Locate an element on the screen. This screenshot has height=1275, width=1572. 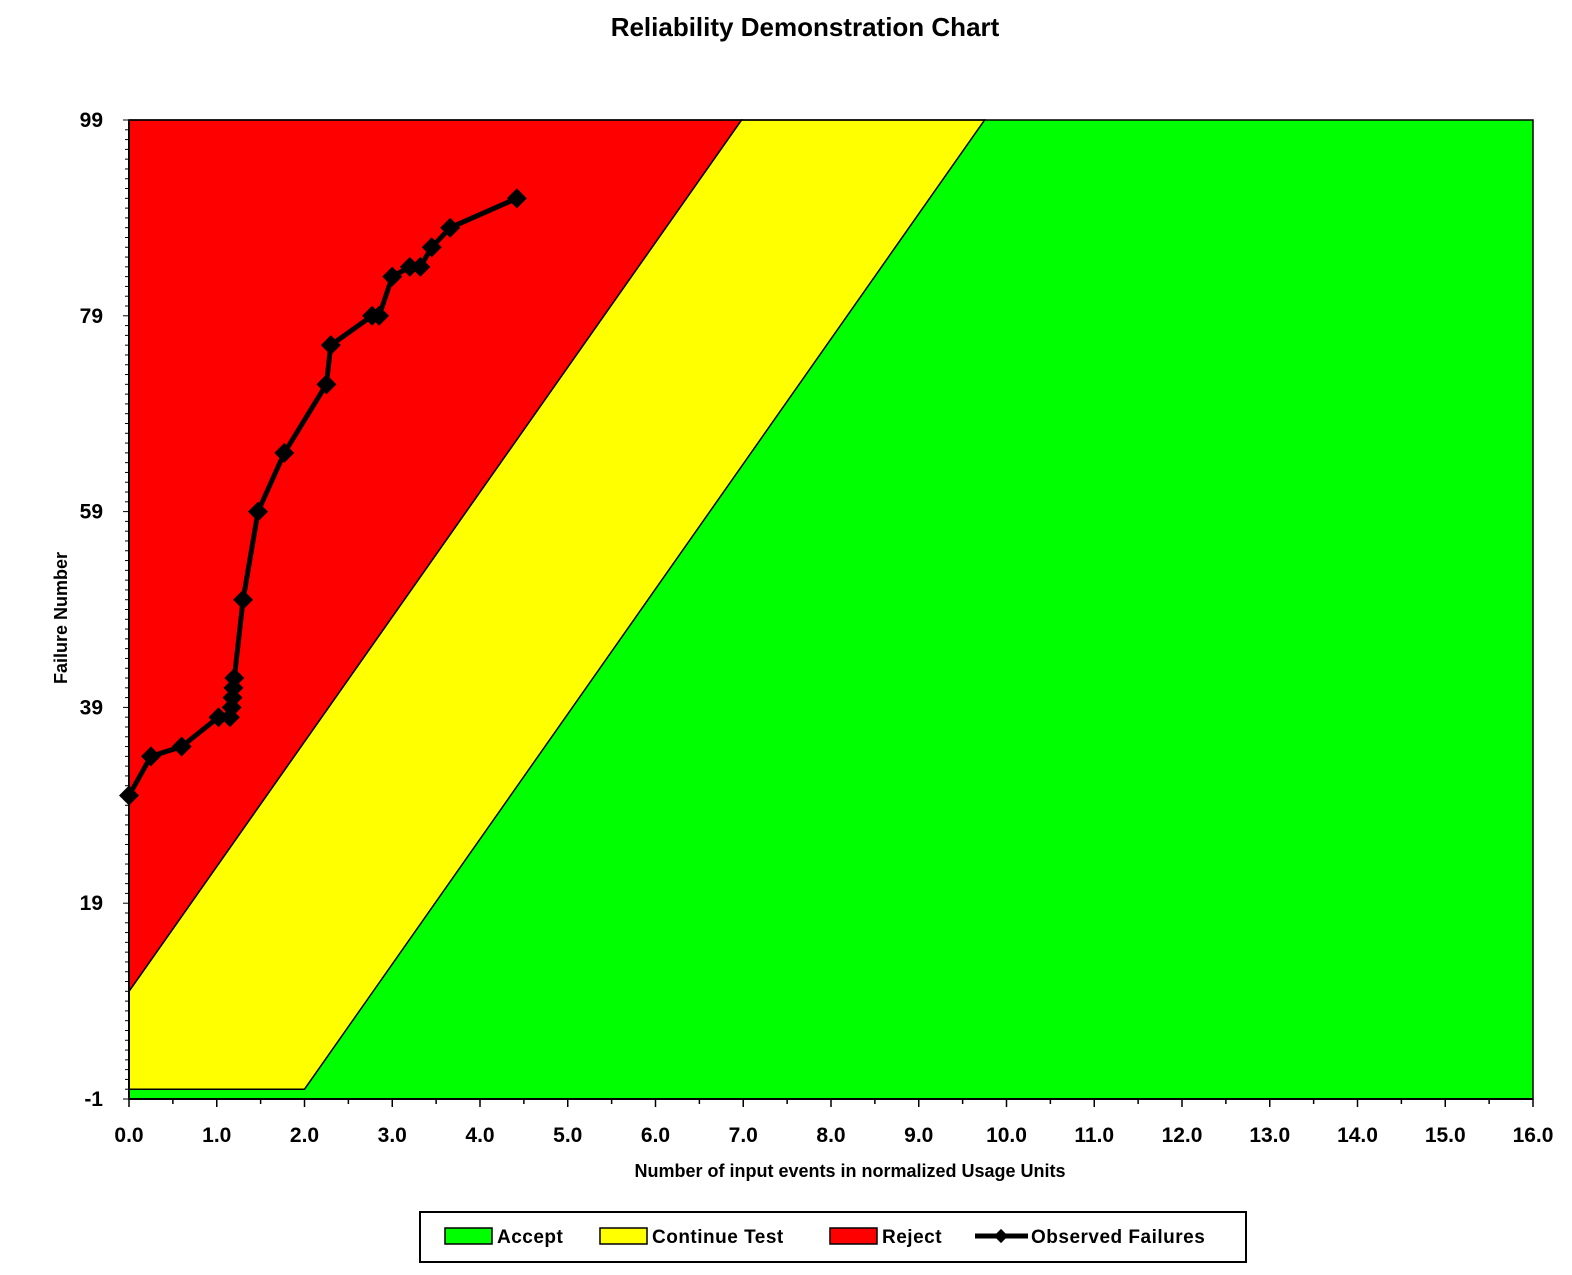
x-tick-label: 11.0 is located at coordinates (1094, 1135).